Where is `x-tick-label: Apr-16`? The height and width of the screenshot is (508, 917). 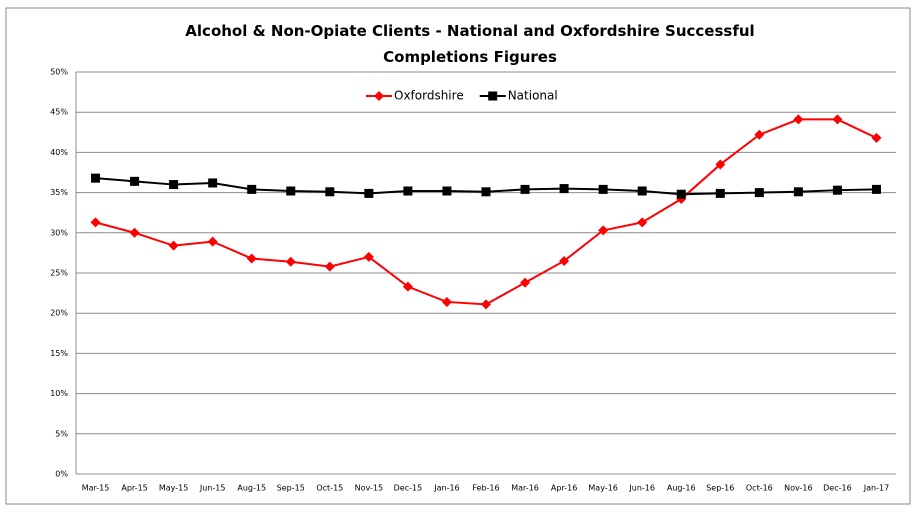
x-tick-label: Apr-16 is located at coordinates (564, 488).